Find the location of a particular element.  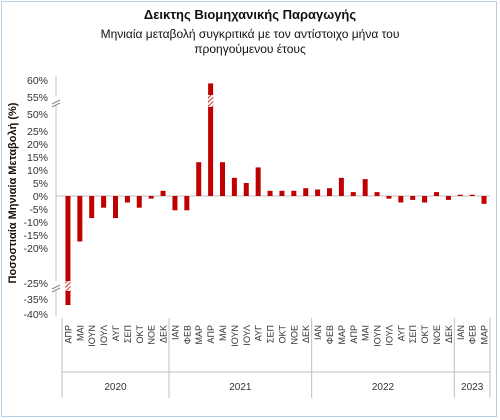

axis-break-upper is located at coordinates (56, 103).